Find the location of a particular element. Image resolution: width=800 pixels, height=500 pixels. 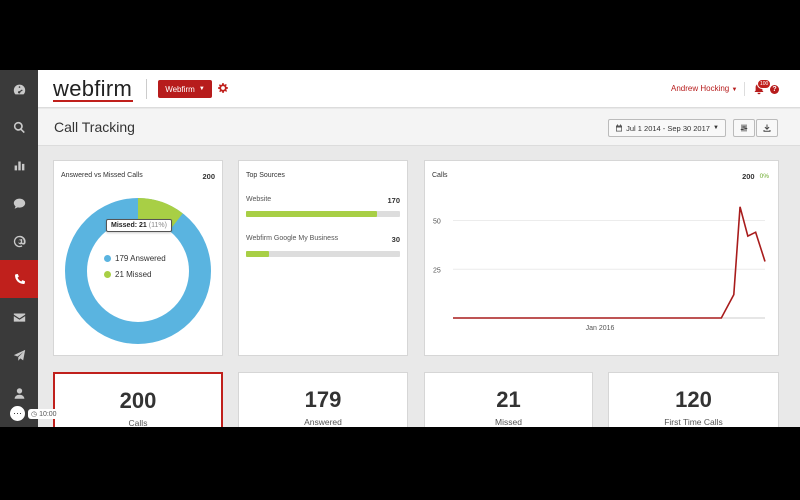

donut-chart is located at coordinates (138, 271).